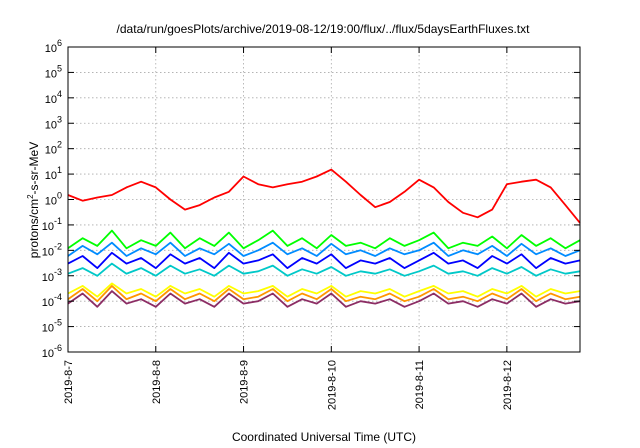 Image resolution: width=640 pixels, height=448 pixels. Describe the element at coordinates (324, 437) in the screenshot. I see `x-axis-title: Coordinated Universal Time (UTC)` at that location.